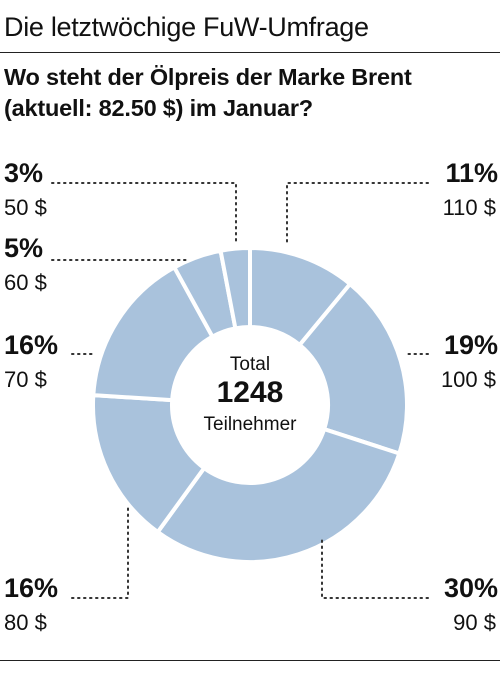 The width and height of the screenshot is (500, 675). What do you see at coordinates (250, 364) in the screenshot?
I see `center-total-label: Total` at bounding box center [250, 364].